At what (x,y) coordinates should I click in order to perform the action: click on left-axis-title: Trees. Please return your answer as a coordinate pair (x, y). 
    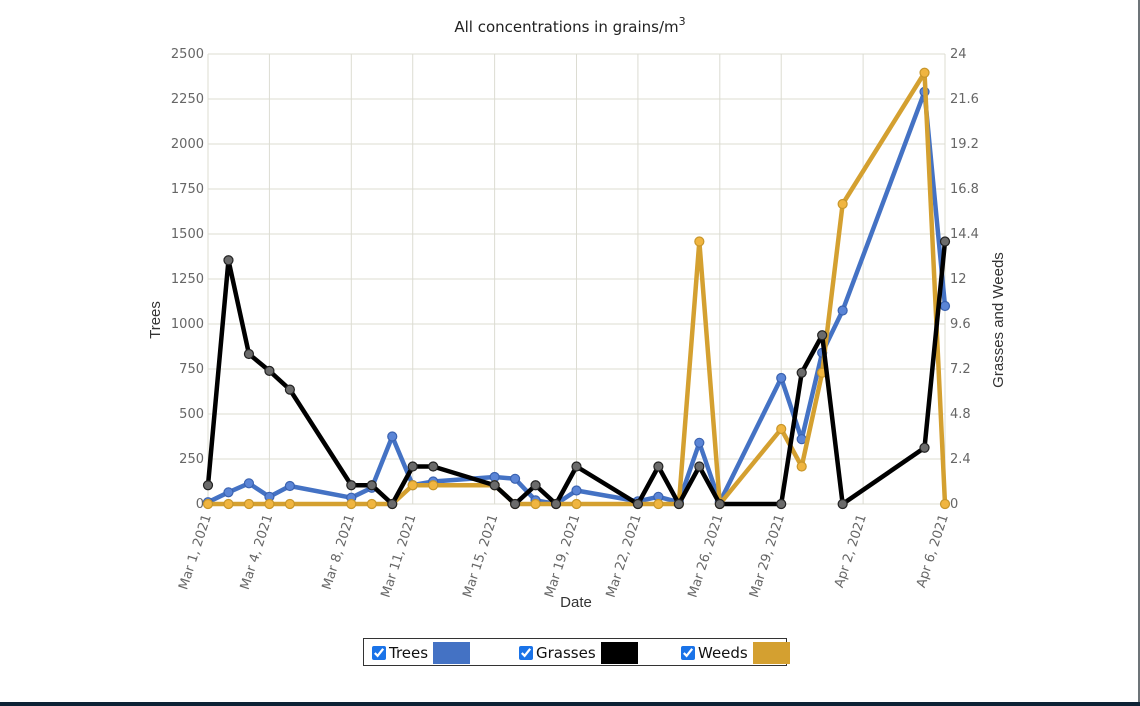
    Looking at the image, I should click on (155, 320).